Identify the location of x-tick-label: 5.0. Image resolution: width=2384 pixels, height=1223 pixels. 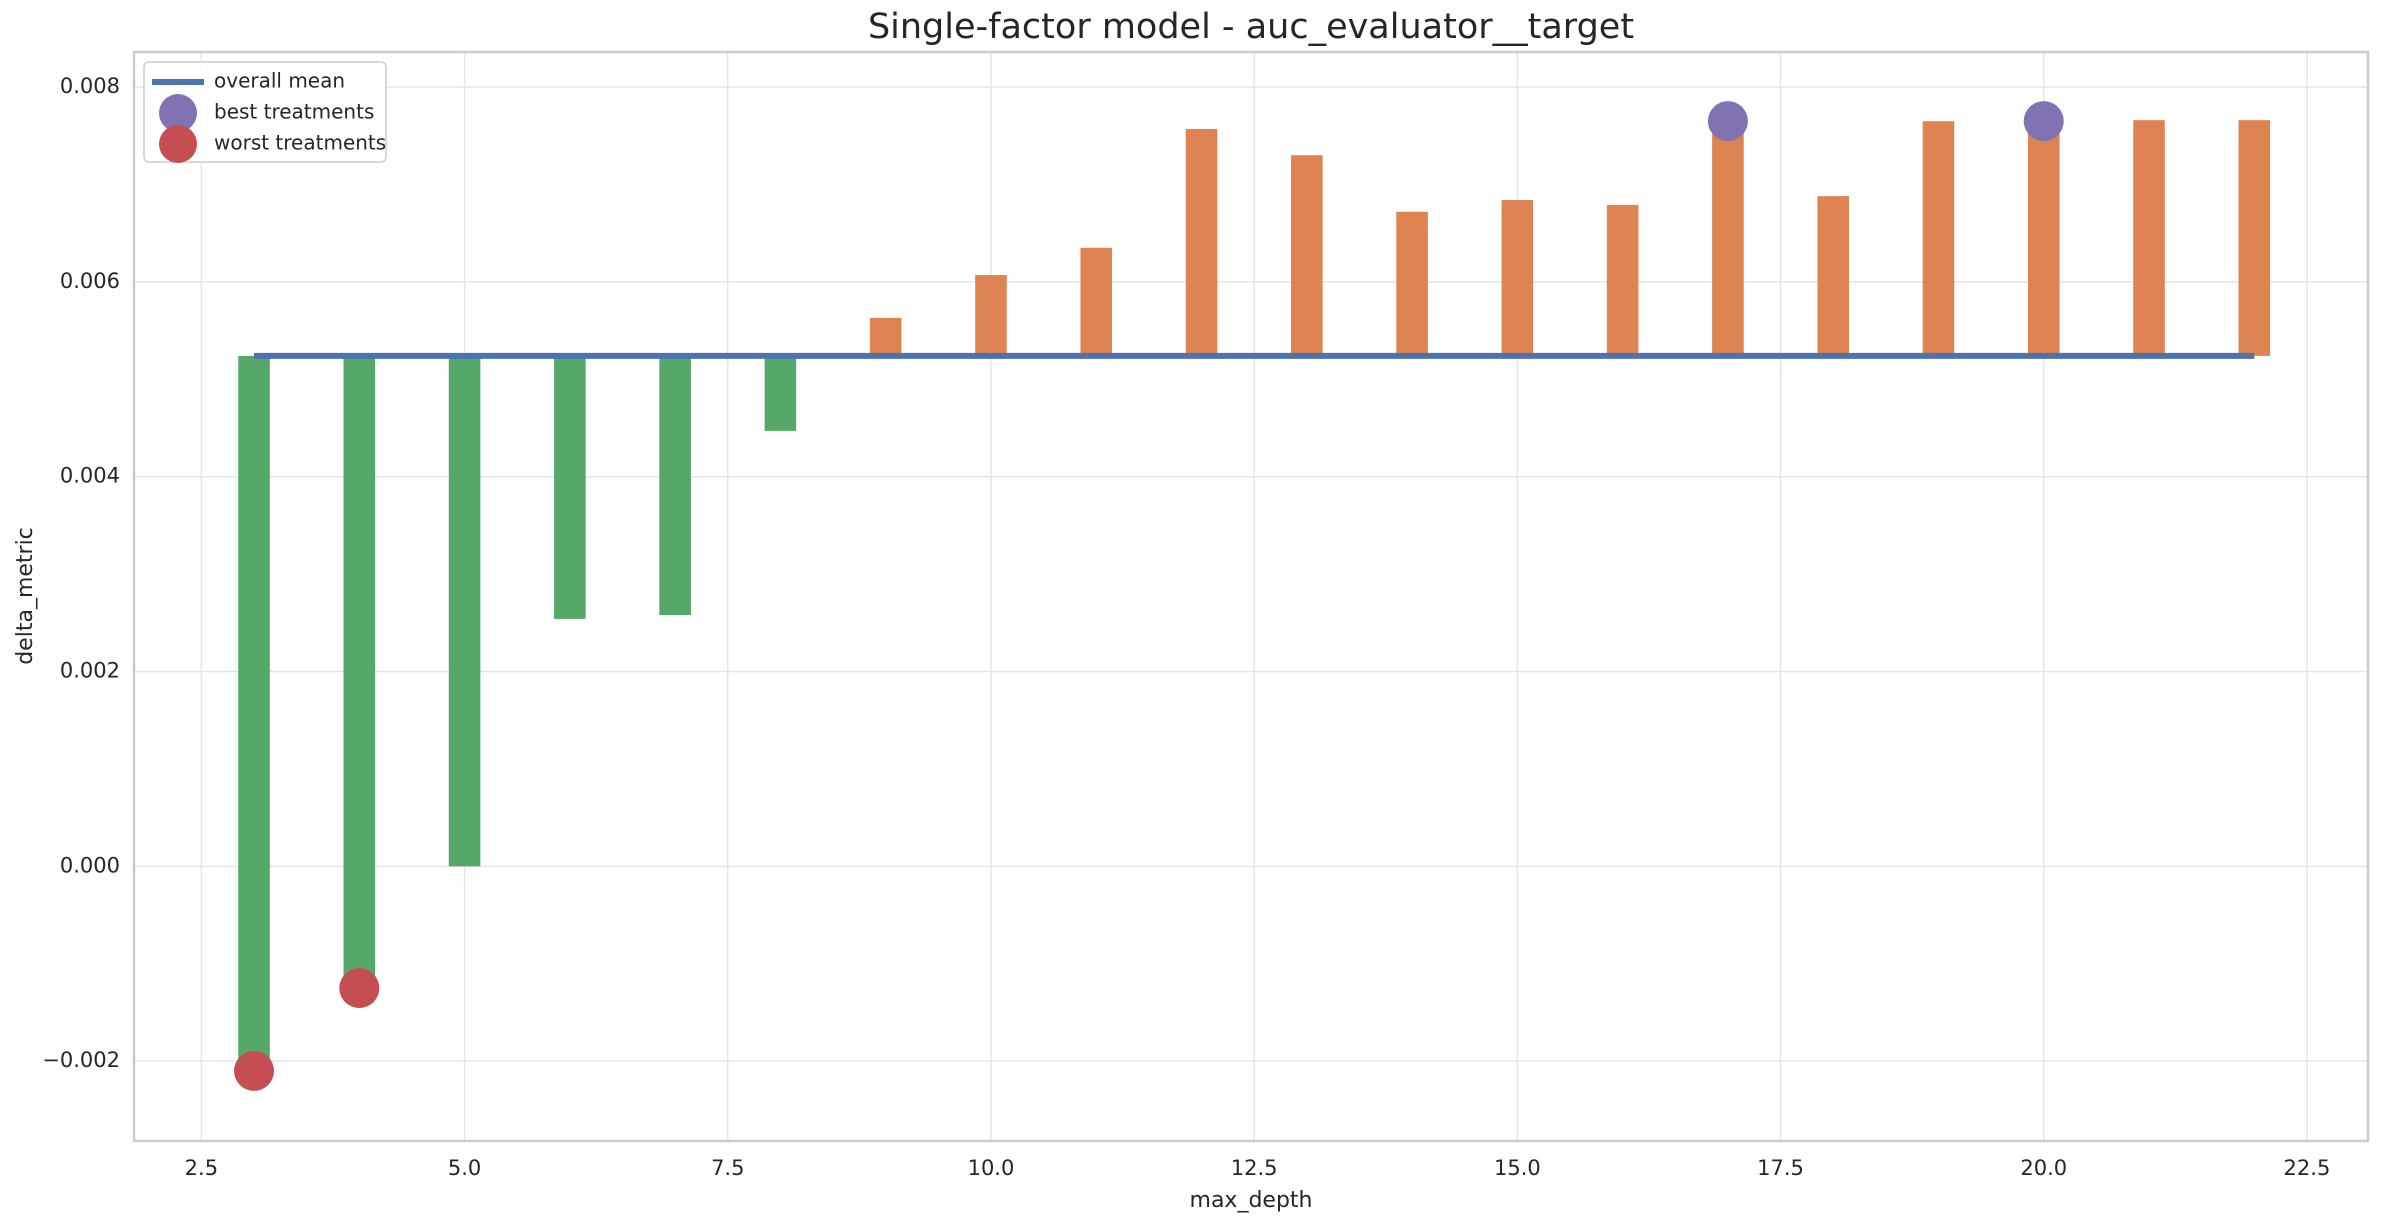
(464, 1168).